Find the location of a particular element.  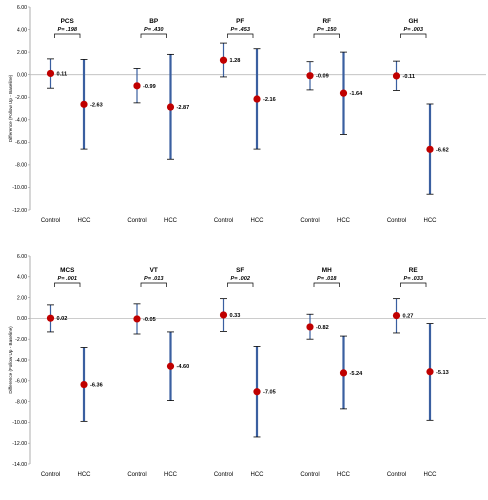

mean-label: -6.36 is located at coordinates (96, 386).